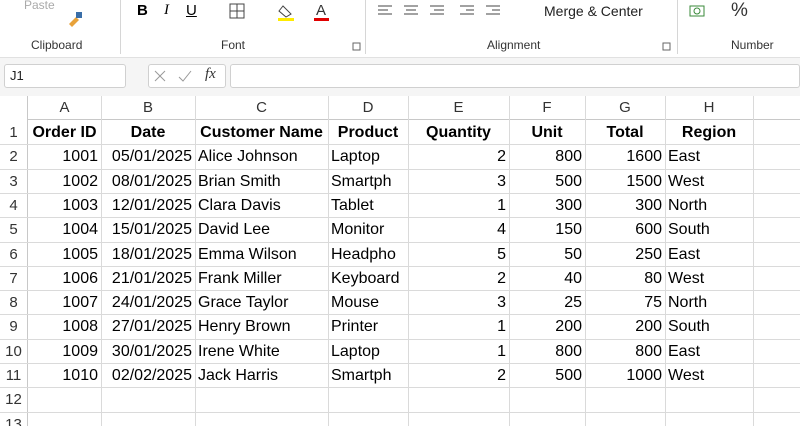 Image resolution: width=800 pixels, height=426 pixels. I want to click on cell: 12/01/2025, so click(151, 205).